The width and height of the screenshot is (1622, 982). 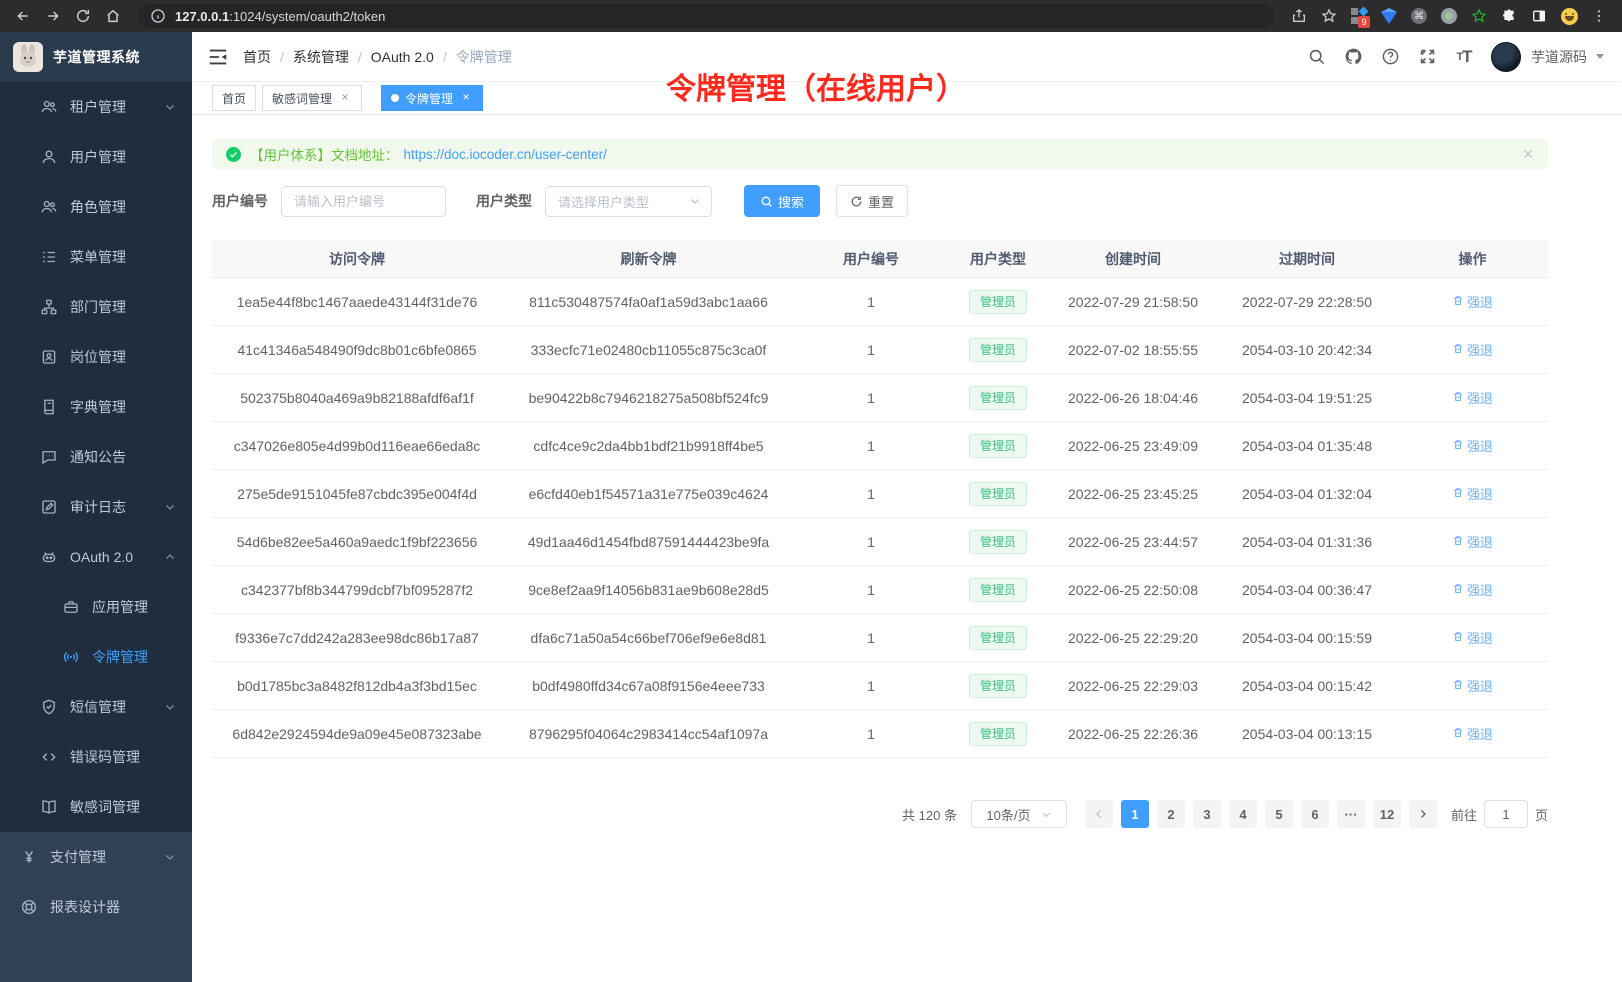 I want to click on breadcrumb-item: 首页, so click(x=257, y=56).